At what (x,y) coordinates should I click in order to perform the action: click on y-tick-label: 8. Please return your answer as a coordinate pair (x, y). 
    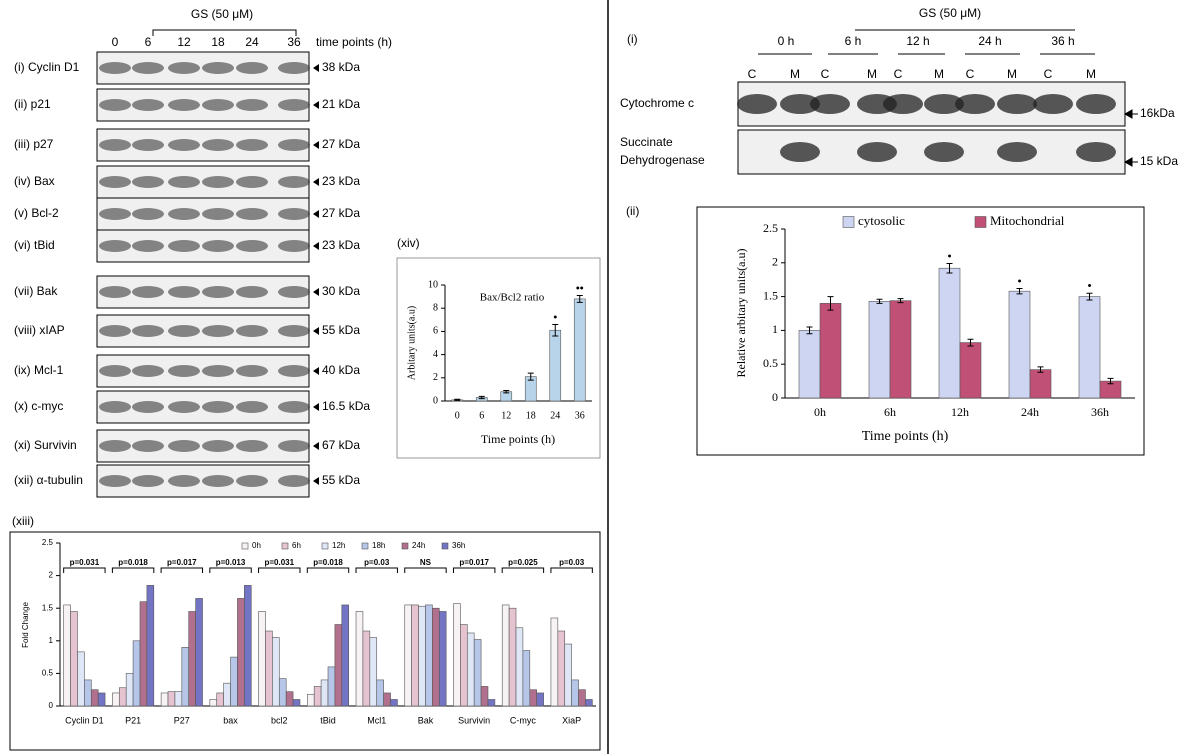
    Looking at the image, I should click on (435, 307).